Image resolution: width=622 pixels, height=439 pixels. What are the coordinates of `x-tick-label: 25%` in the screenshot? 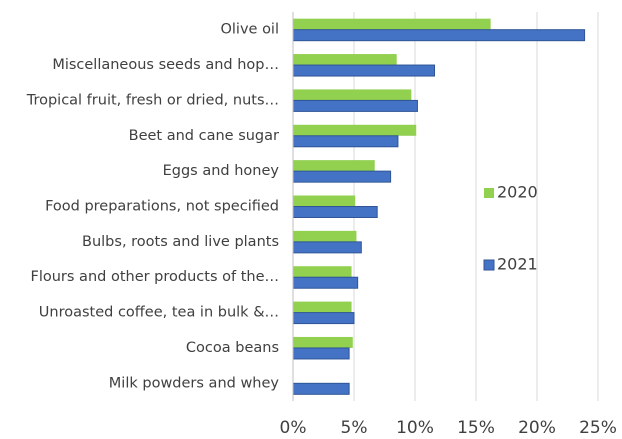 It's located at (598, 428).